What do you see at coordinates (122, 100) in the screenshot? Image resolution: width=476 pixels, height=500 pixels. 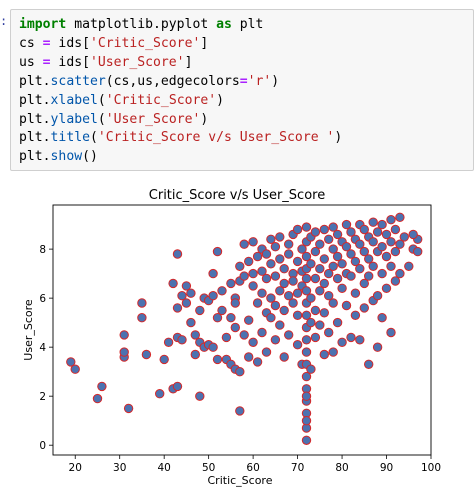 I see `code-line-5: plt.xlabel('Critic_Score')` at bounding box center [122, 100].